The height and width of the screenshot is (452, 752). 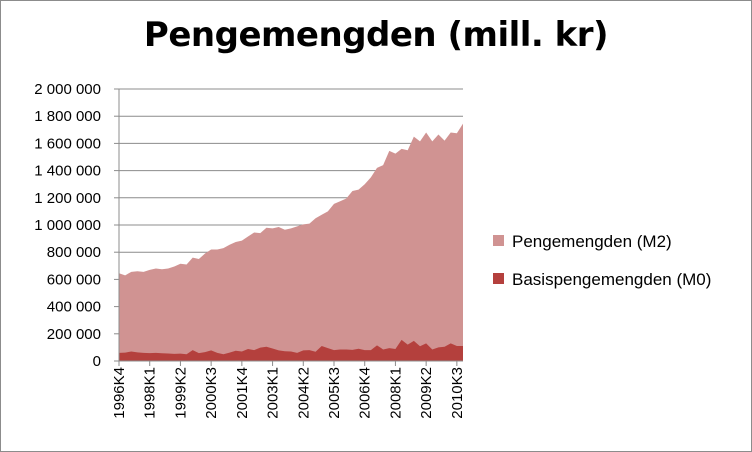 What do you see at coordinates (97, 361) in the screenshot?
I see `y-tick-label-0: 0` at bounding box center [97, 361].